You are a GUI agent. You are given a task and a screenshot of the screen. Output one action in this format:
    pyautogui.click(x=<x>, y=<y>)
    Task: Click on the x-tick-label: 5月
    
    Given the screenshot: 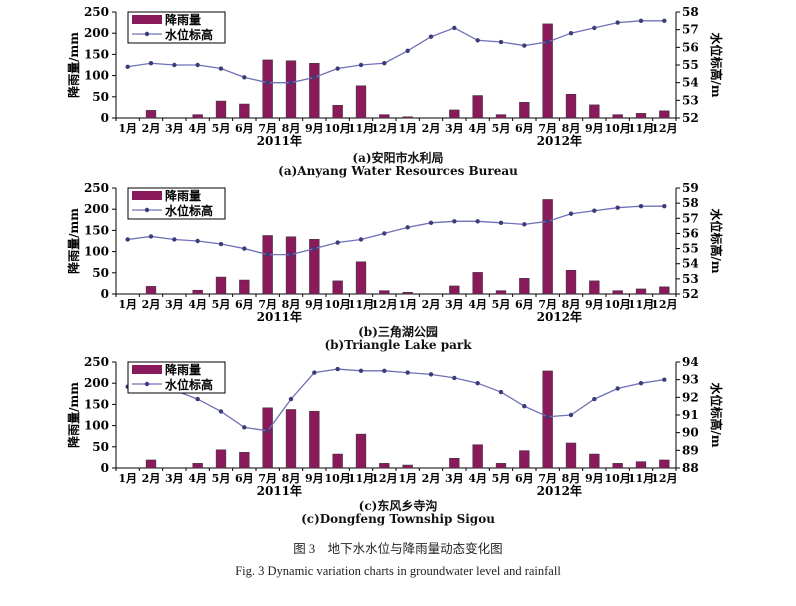 What is the action you would take?
    pyautogui.click(x=501, y=304)
    